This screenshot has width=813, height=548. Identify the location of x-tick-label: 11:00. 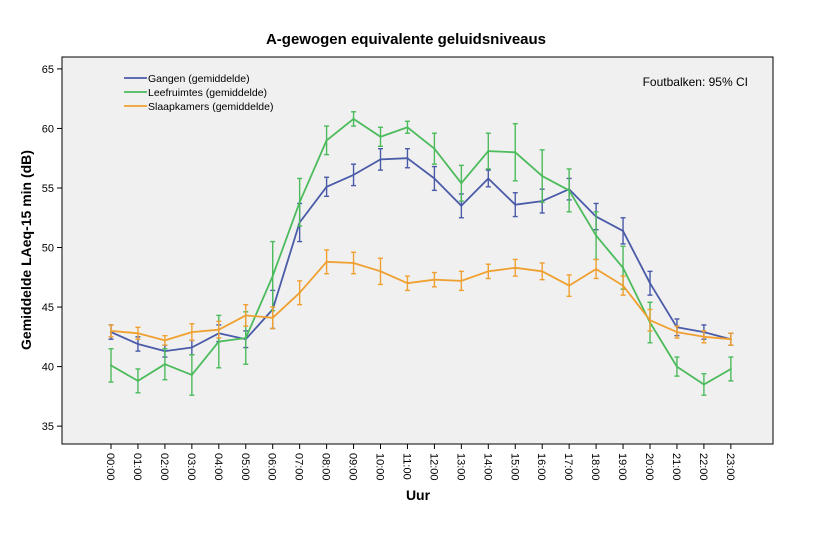
(406, 466).